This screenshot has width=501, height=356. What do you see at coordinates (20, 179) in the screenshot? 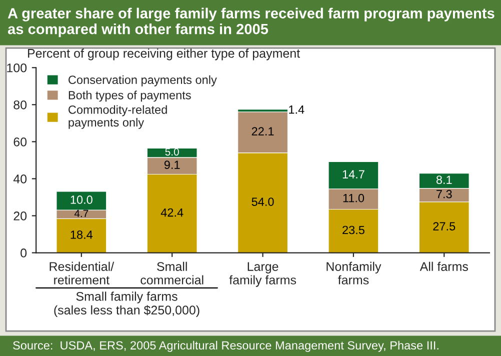
I see `y-tick-label: 40` at bounding box center [20, 179].